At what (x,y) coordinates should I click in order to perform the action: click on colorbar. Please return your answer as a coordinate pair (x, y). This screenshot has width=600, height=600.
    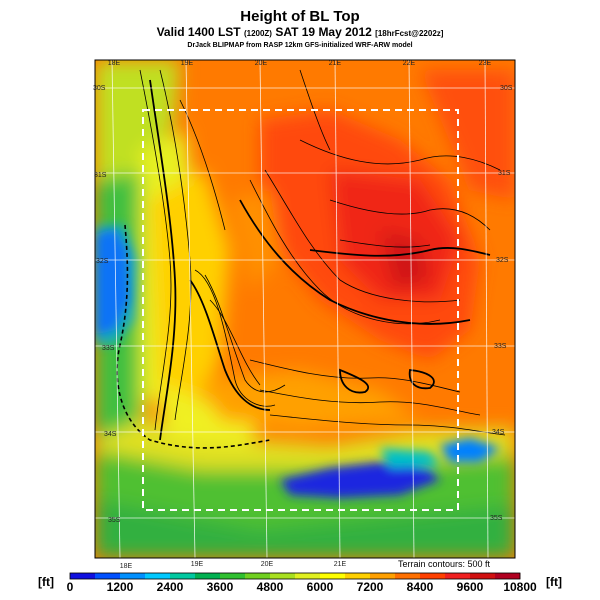
    Looking at the image, I should click on (295, 576).